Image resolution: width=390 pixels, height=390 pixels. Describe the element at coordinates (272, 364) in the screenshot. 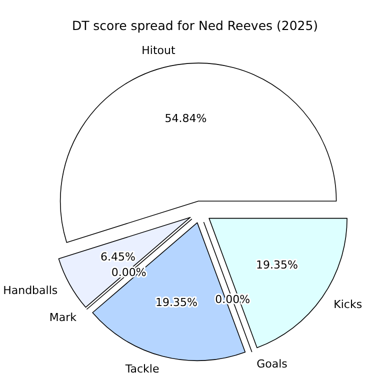

I see `category-label: Goals` at that location.